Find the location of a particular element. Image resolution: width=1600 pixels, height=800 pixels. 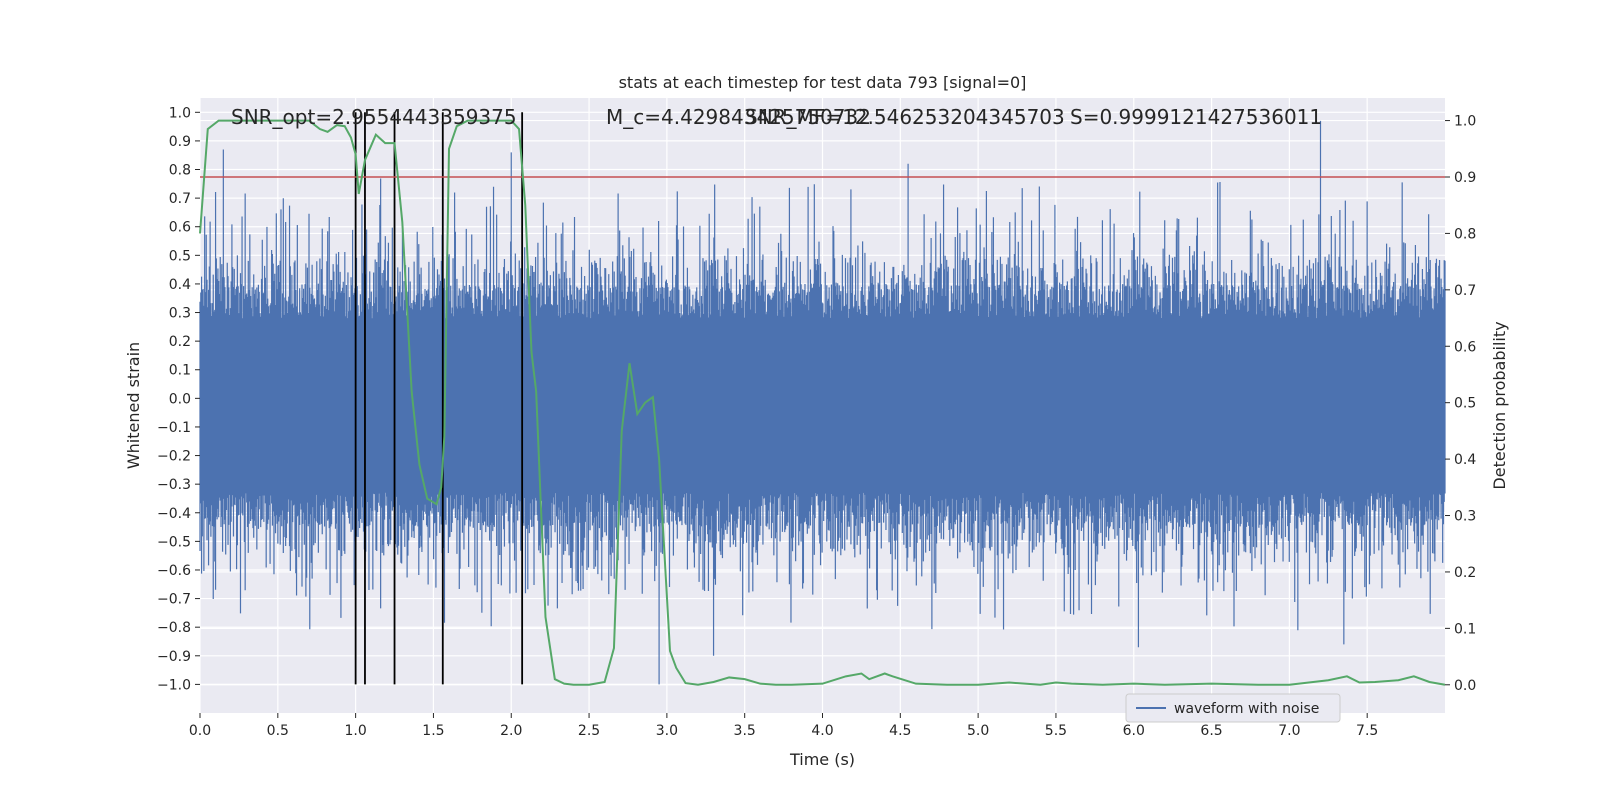

y-left-tick-label: 0.7 is located at coordinates (180, 199).